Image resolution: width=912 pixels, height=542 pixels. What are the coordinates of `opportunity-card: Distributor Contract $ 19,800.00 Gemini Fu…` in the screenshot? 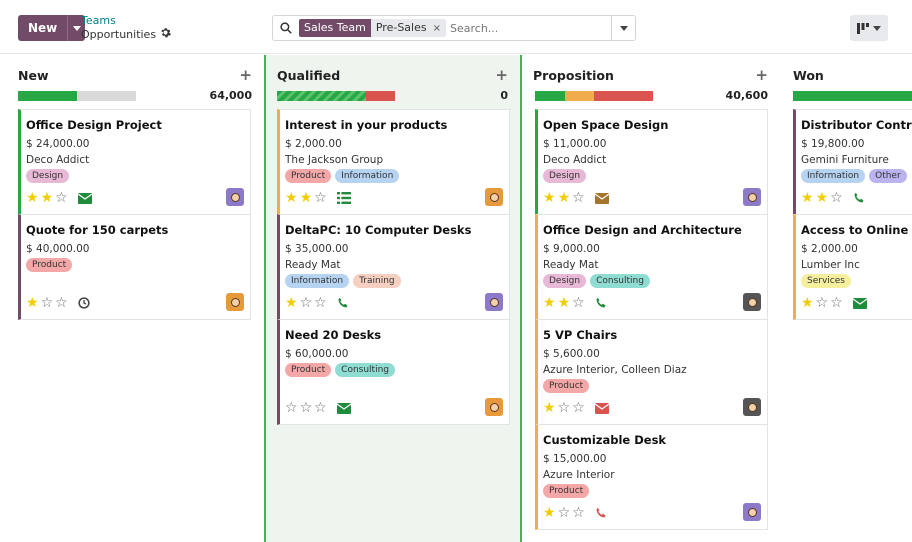 It's located at (852, 162).